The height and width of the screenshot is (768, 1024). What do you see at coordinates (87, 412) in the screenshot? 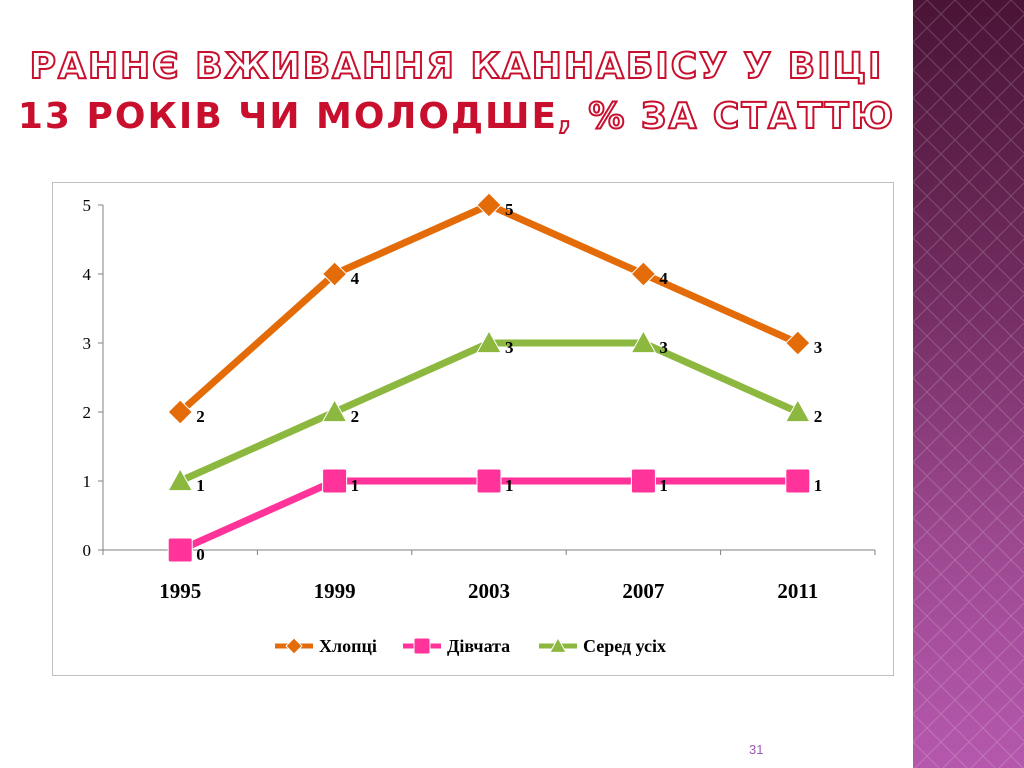
I see `y-tick-label: 2` at bounding box center [87, 412].